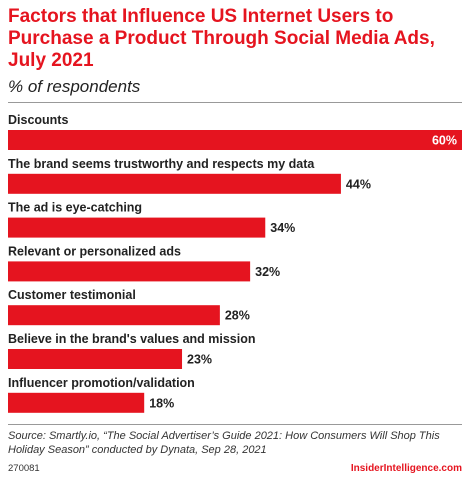 The image size is (470, 478). I want to click on category-label: Customer testimonial, so click(72, 295).